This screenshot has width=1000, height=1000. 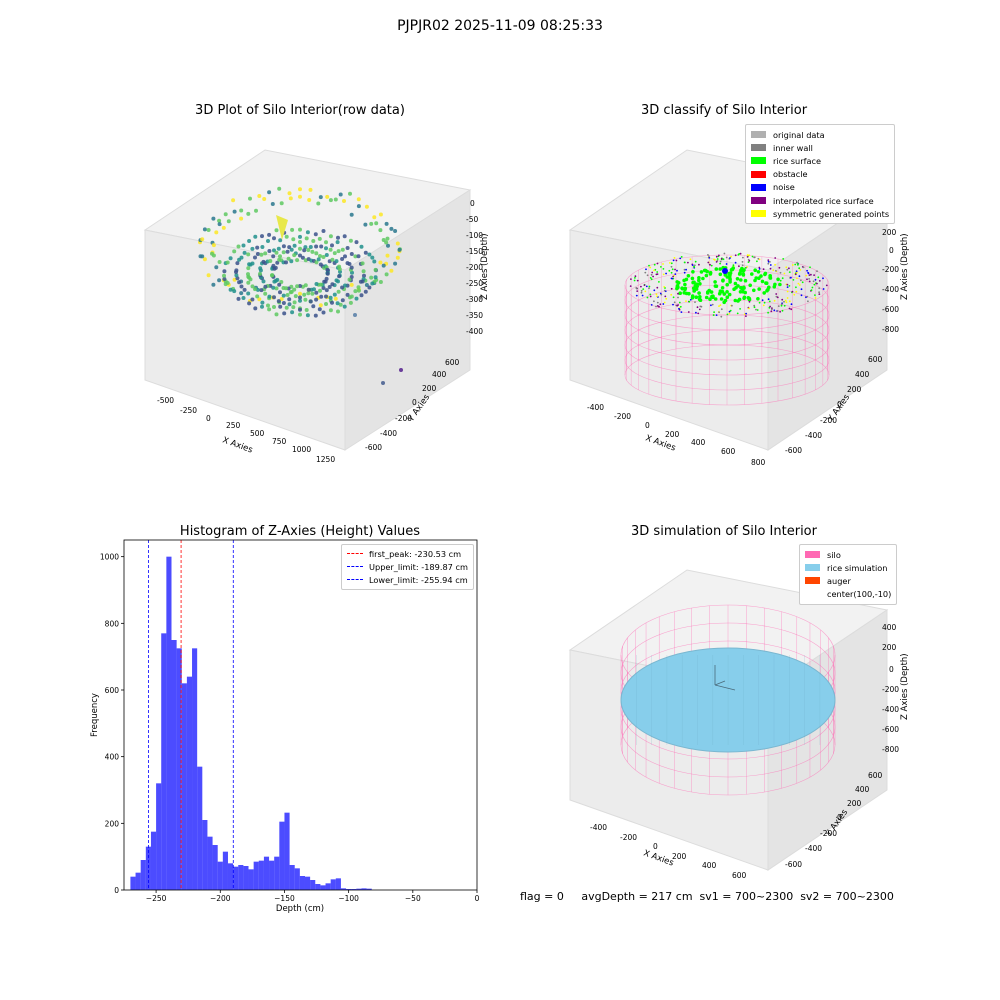 What do you see at coordinates (859, 594) in the screenshot?
I see `legend-label: center(100,-10)` at bounding box center [859, 594].